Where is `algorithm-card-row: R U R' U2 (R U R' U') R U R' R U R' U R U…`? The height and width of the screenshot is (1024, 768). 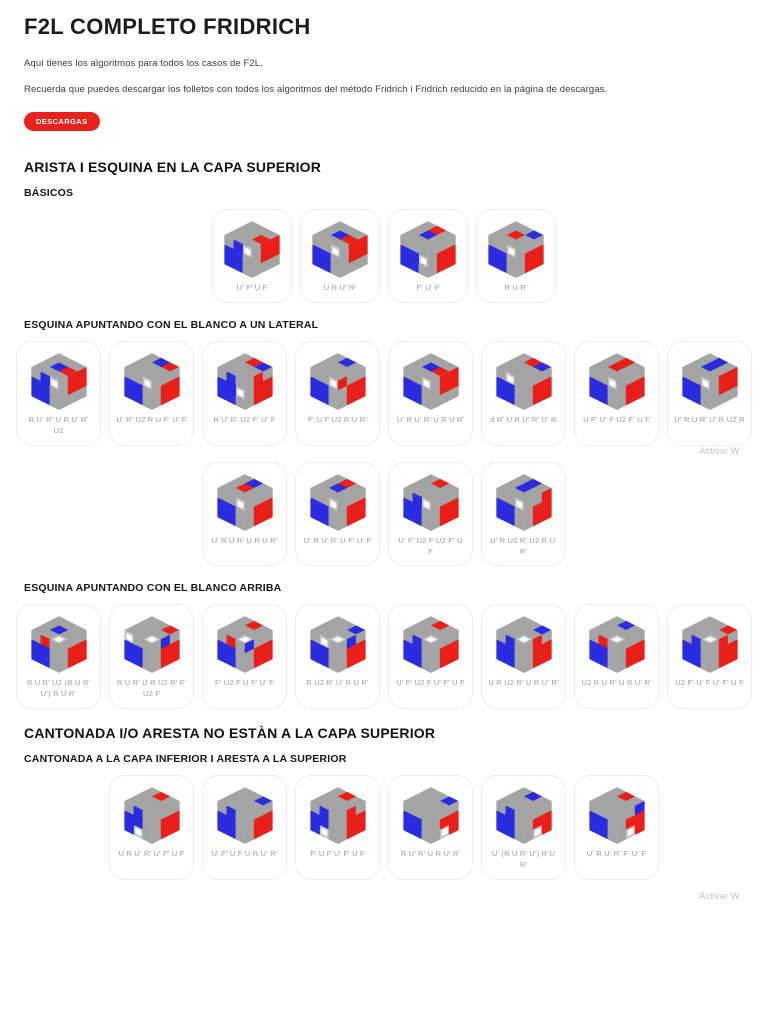 algorithm-card-row: R U R' U2 (R U R' U') R U R' R U R' U R U… is located at coordinates (384, 657).